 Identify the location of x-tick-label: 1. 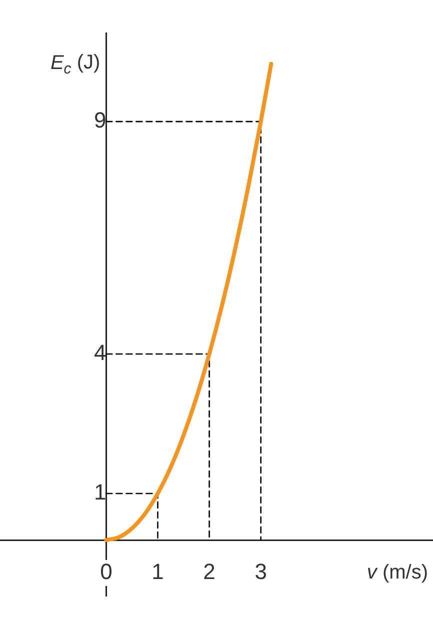
(158, 571).